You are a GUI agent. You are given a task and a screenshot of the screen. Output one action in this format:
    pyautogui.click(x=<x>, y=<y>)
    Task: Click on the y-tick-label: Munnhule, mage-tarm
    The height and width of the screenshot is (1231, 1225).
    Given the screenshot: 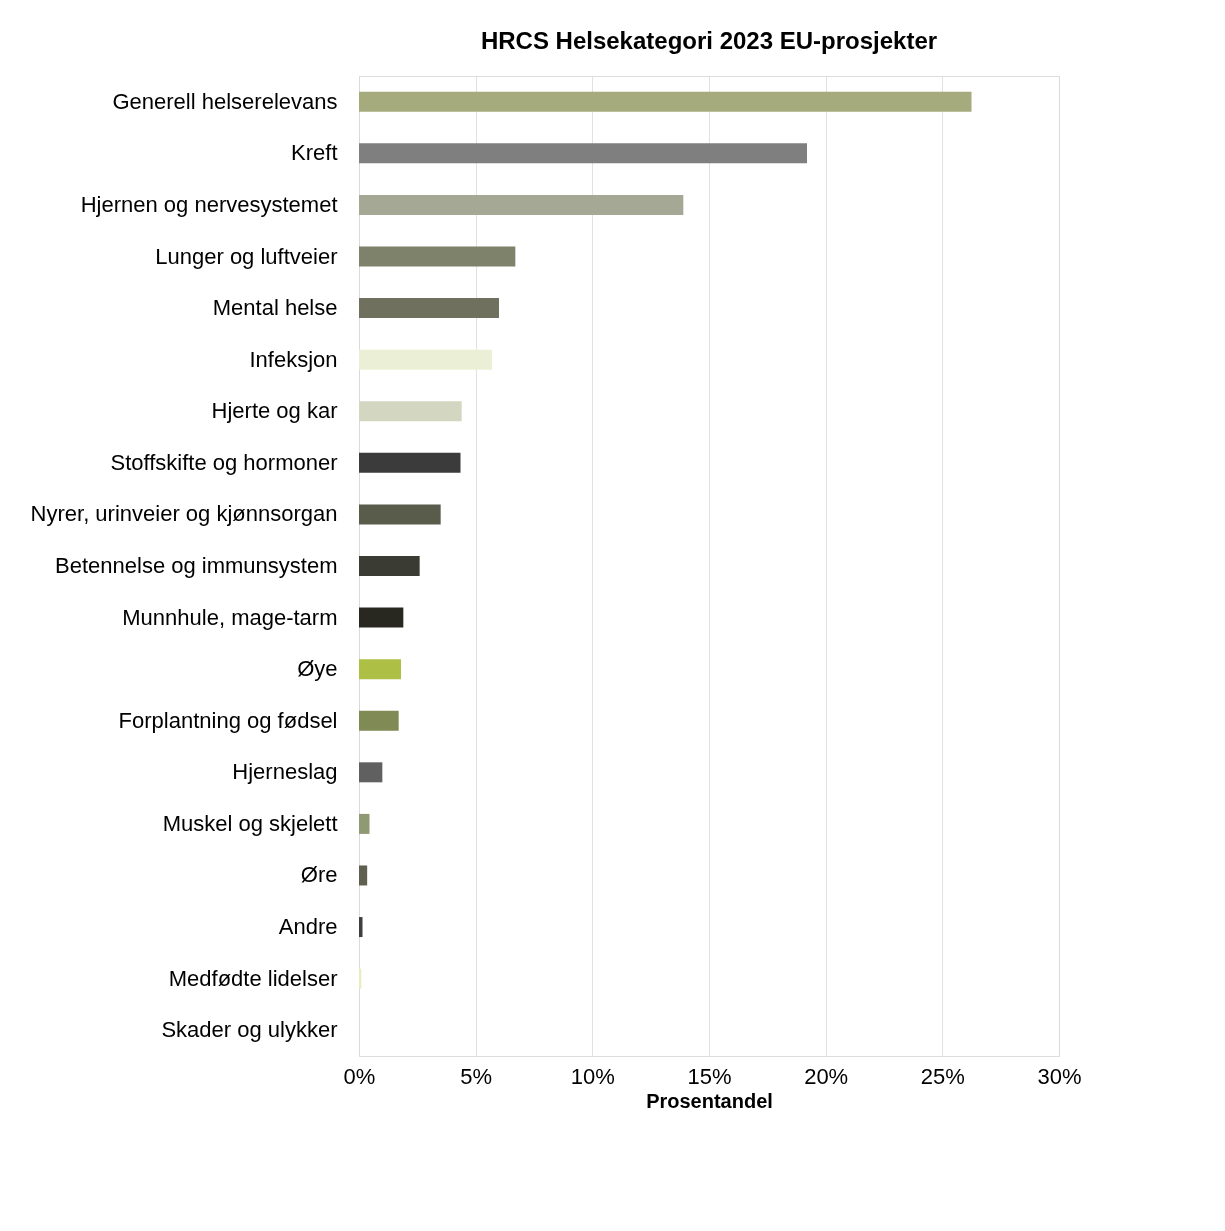 What is the action you would take?
    pyautogui.click(x=230, y=617)
    